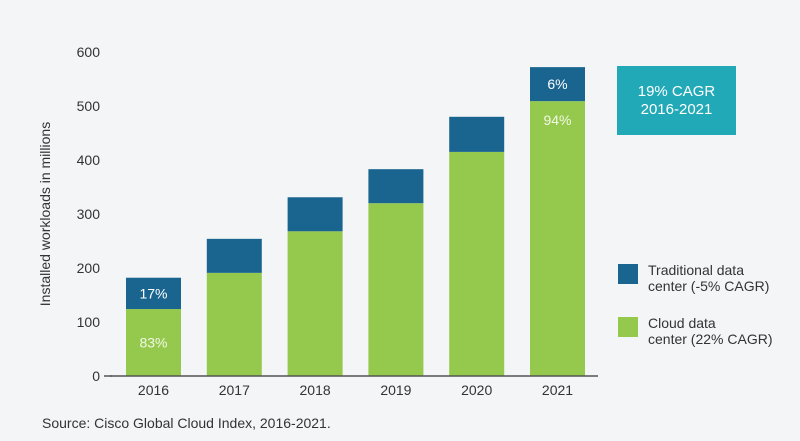  What do you see at coordinates (676, 91) in the screenshot?
I see `cagr-callout-line1: 19% CAGR` at bounding box center [676, 91].